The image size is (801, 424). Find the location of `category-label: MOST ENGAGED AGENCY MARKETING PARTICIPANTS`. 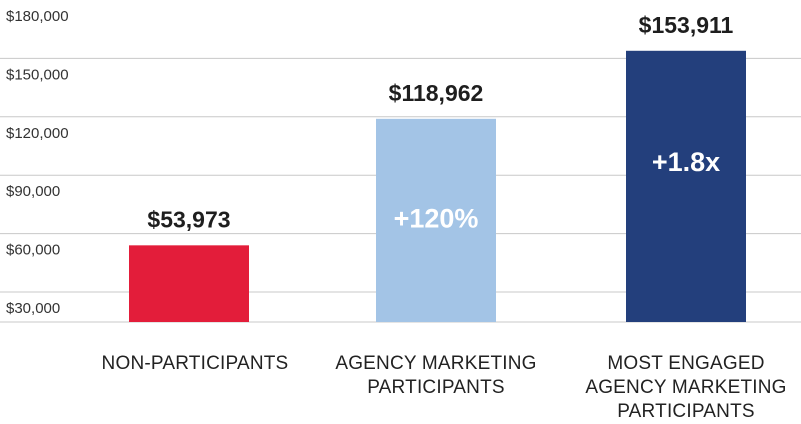

category-label: MOST ENGAGED AGENCY MARKETING PARTICIPANTS is located at coordinates (678, 388).